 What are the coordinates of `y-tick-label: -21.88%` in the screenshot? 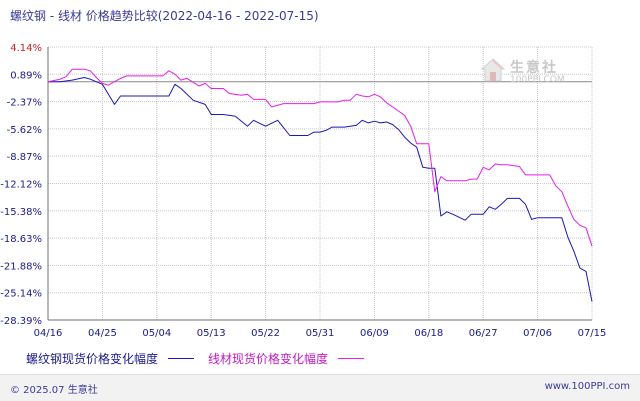 It's located at (21, 266).